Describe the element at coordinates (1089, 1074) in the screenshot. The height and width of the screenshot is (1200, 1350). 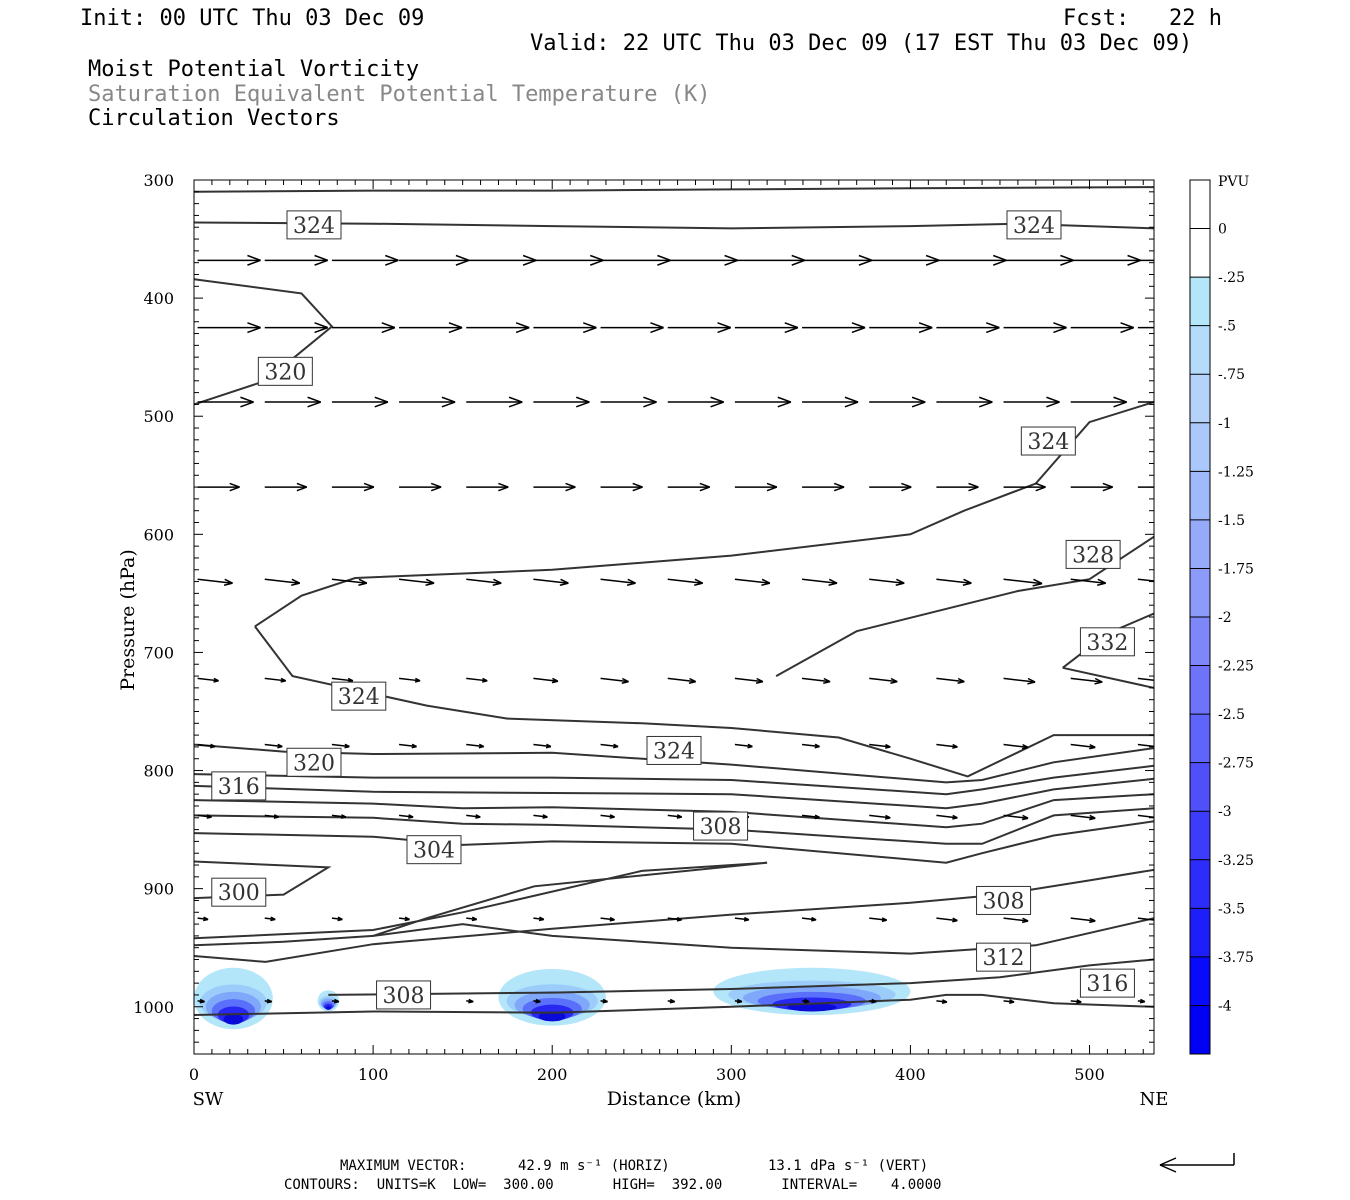
I see `x-tick-label: 500` at that location.